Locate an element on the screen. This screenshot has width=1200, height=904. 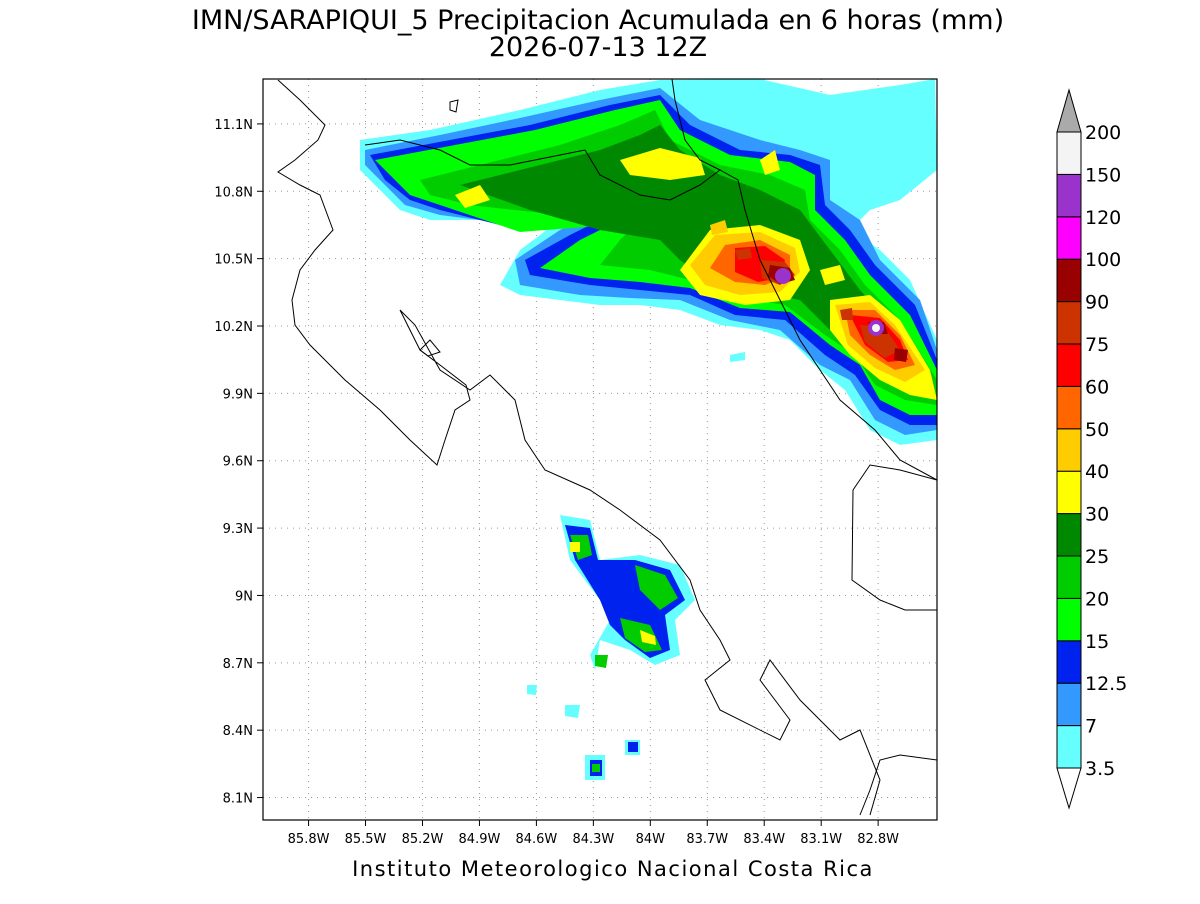
x-tick-label: 83.4W is located at coordinates (764, 839).